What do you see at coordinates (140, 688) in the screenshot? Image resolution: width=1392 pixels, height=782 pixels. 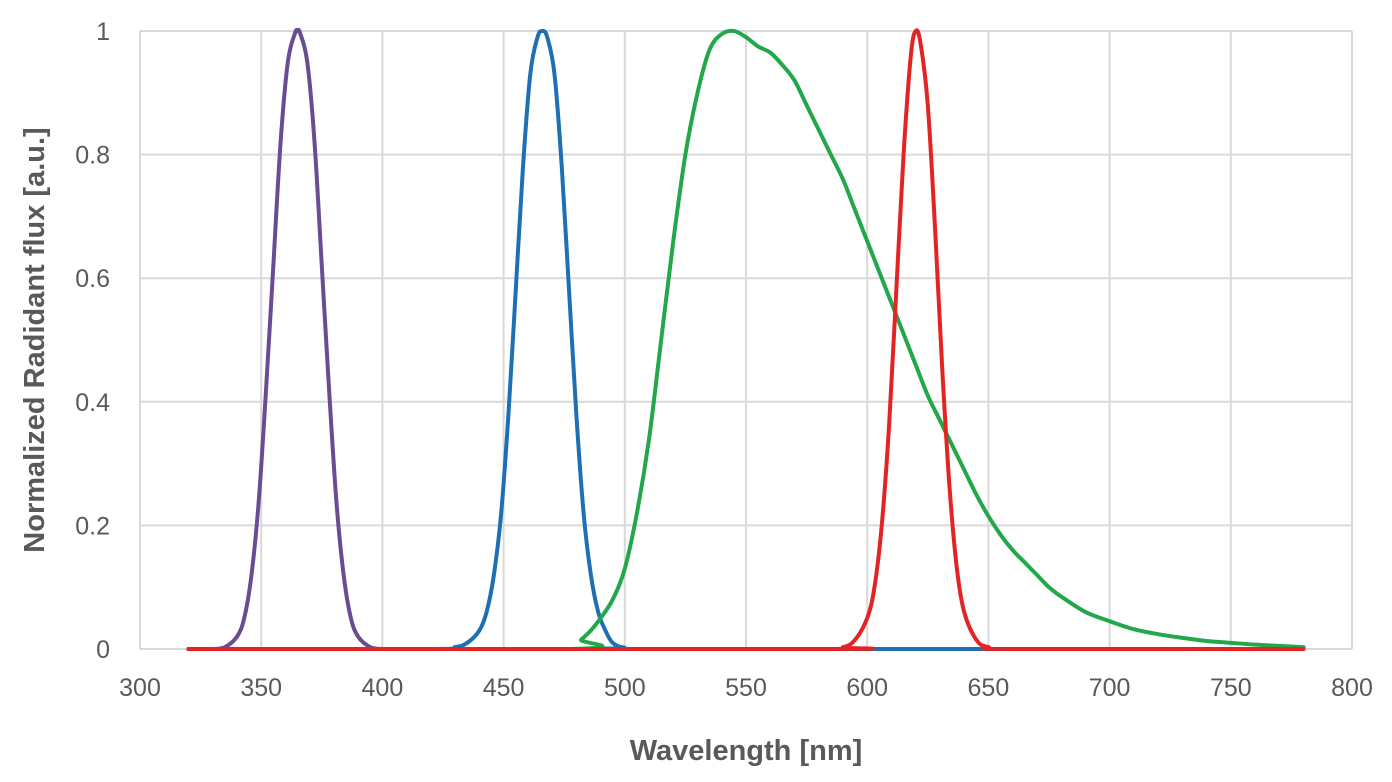 I see `x-tick-label: 300` at bounding box center [140, 688].